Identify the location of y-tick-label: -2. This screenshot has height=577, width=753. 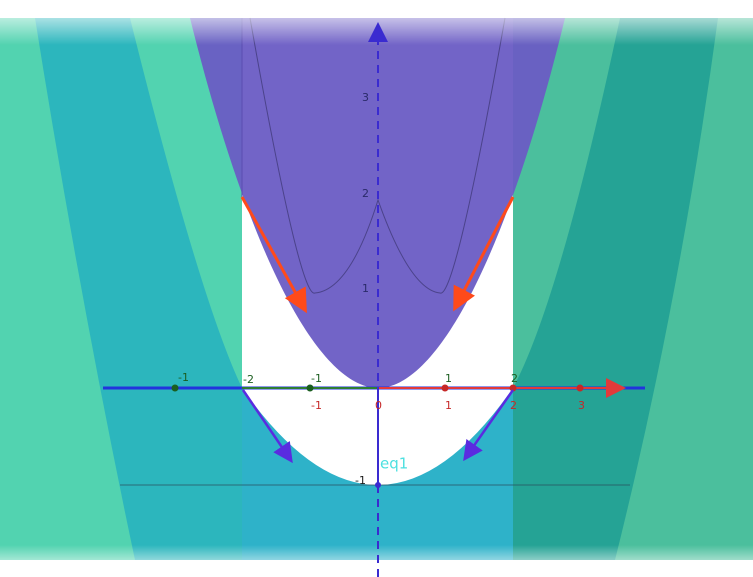
(248, 379).